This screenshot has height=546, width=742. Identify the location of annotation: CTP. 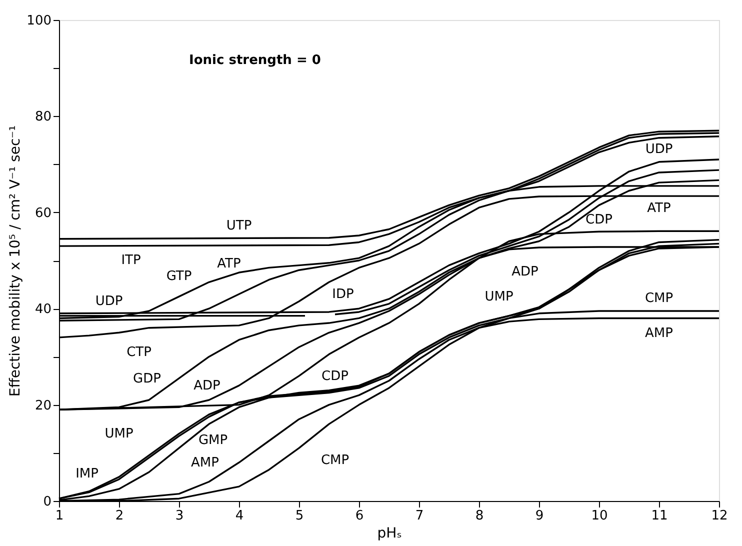
(139, 352).